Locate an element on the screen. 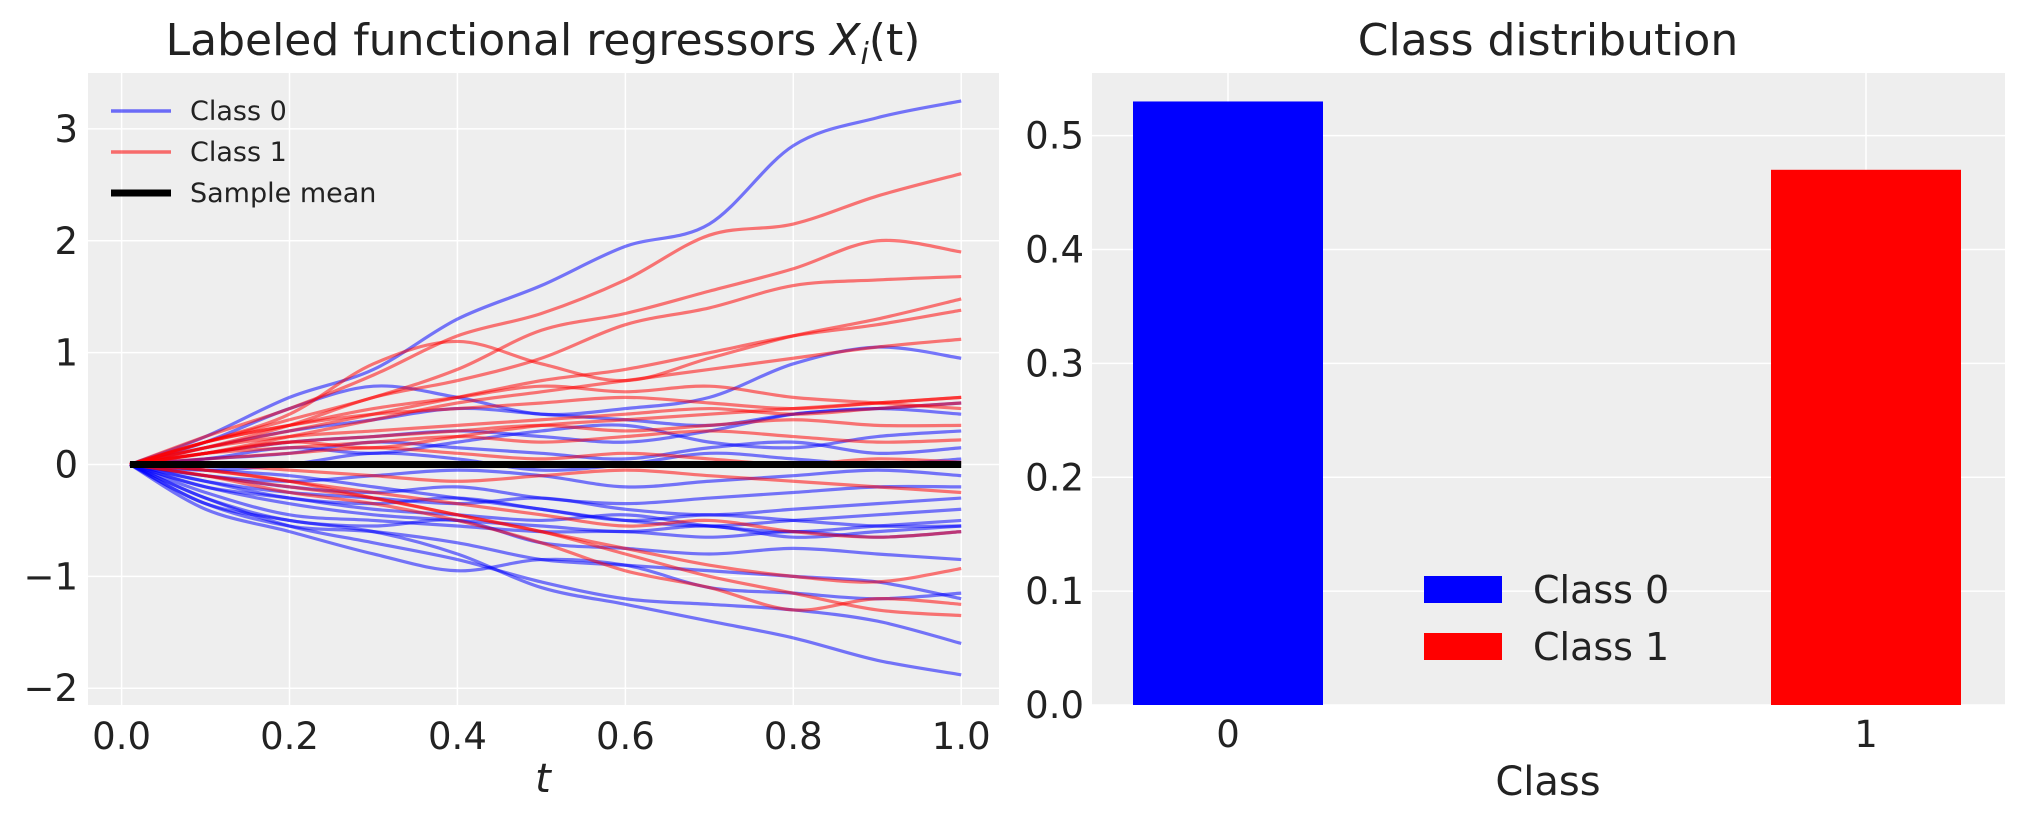 The height and width of the screenshot is (823, 2023). left-y-tick-label: 0 is located at coordinates (66, 465).